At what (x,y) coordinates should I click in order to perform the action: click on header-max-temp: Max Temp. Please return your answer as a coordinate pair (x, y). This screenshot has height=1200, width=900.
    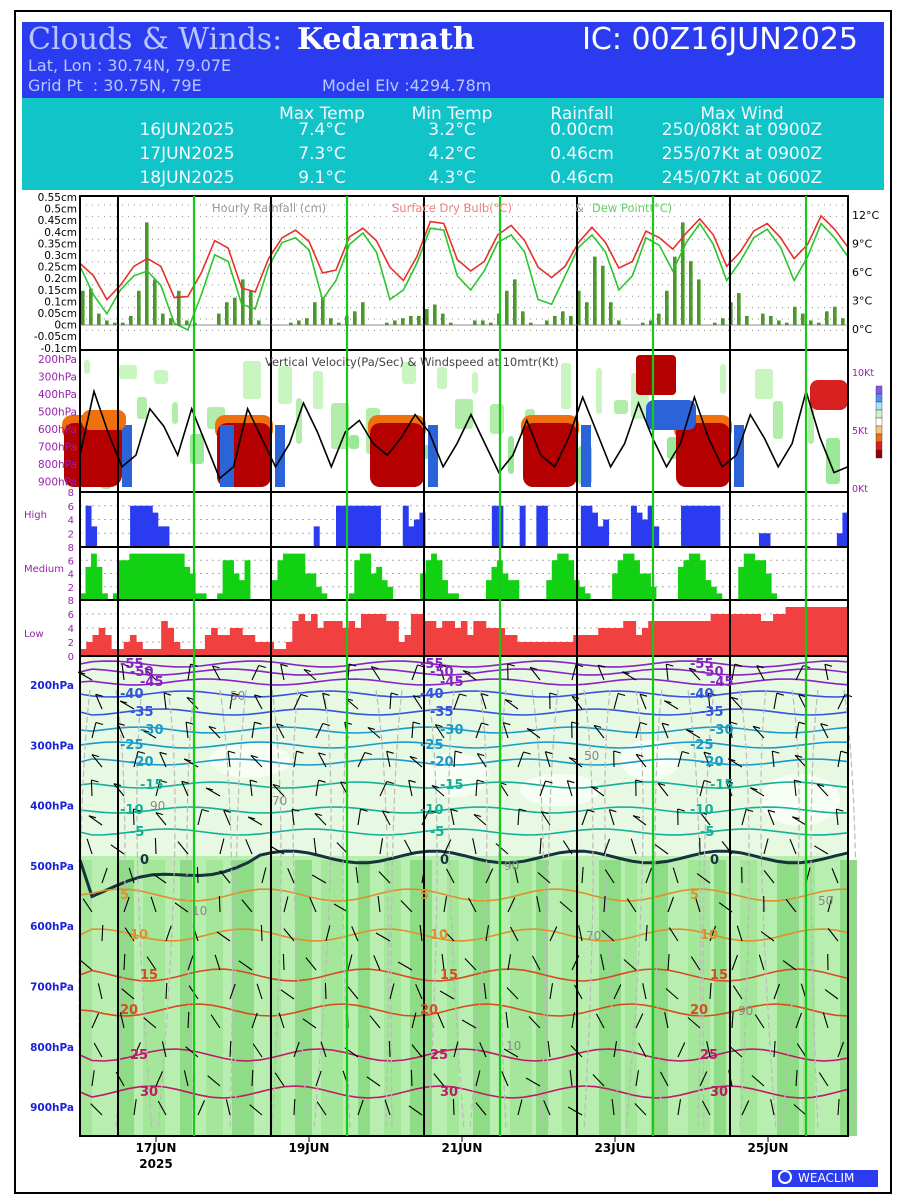
    Looking at the image, I should click on (322, 114).